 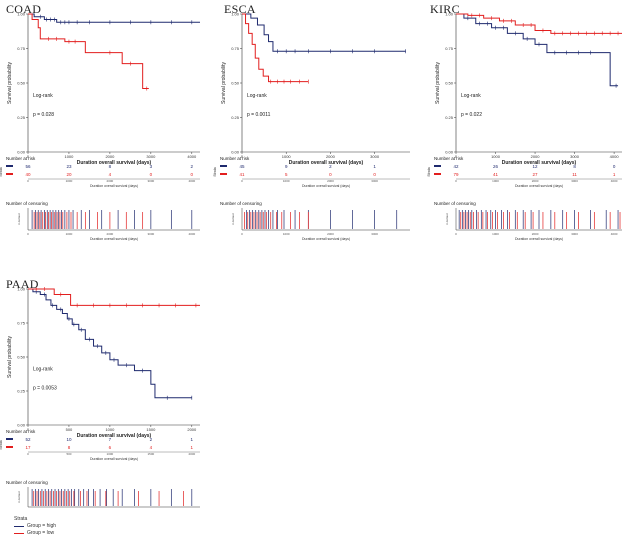 I want to click on x-tick-label: 4000, so click(x=615, y=156).